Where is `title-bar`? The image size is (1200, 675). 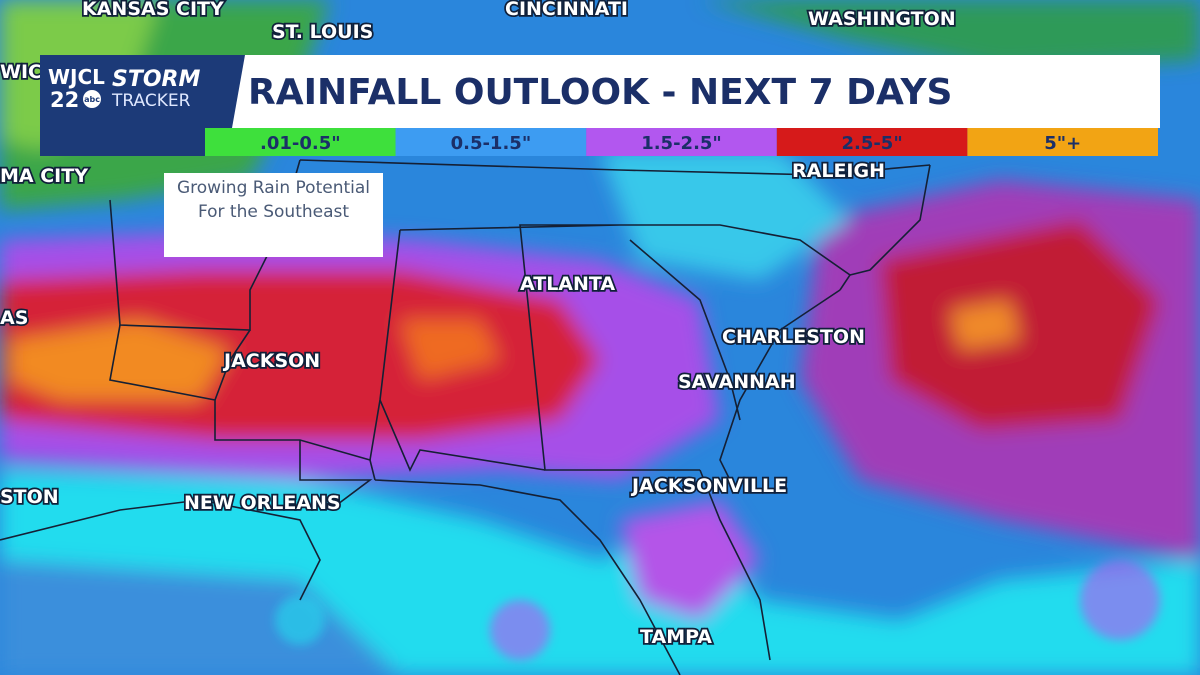
title-bar is located at coordinates (695, 91).